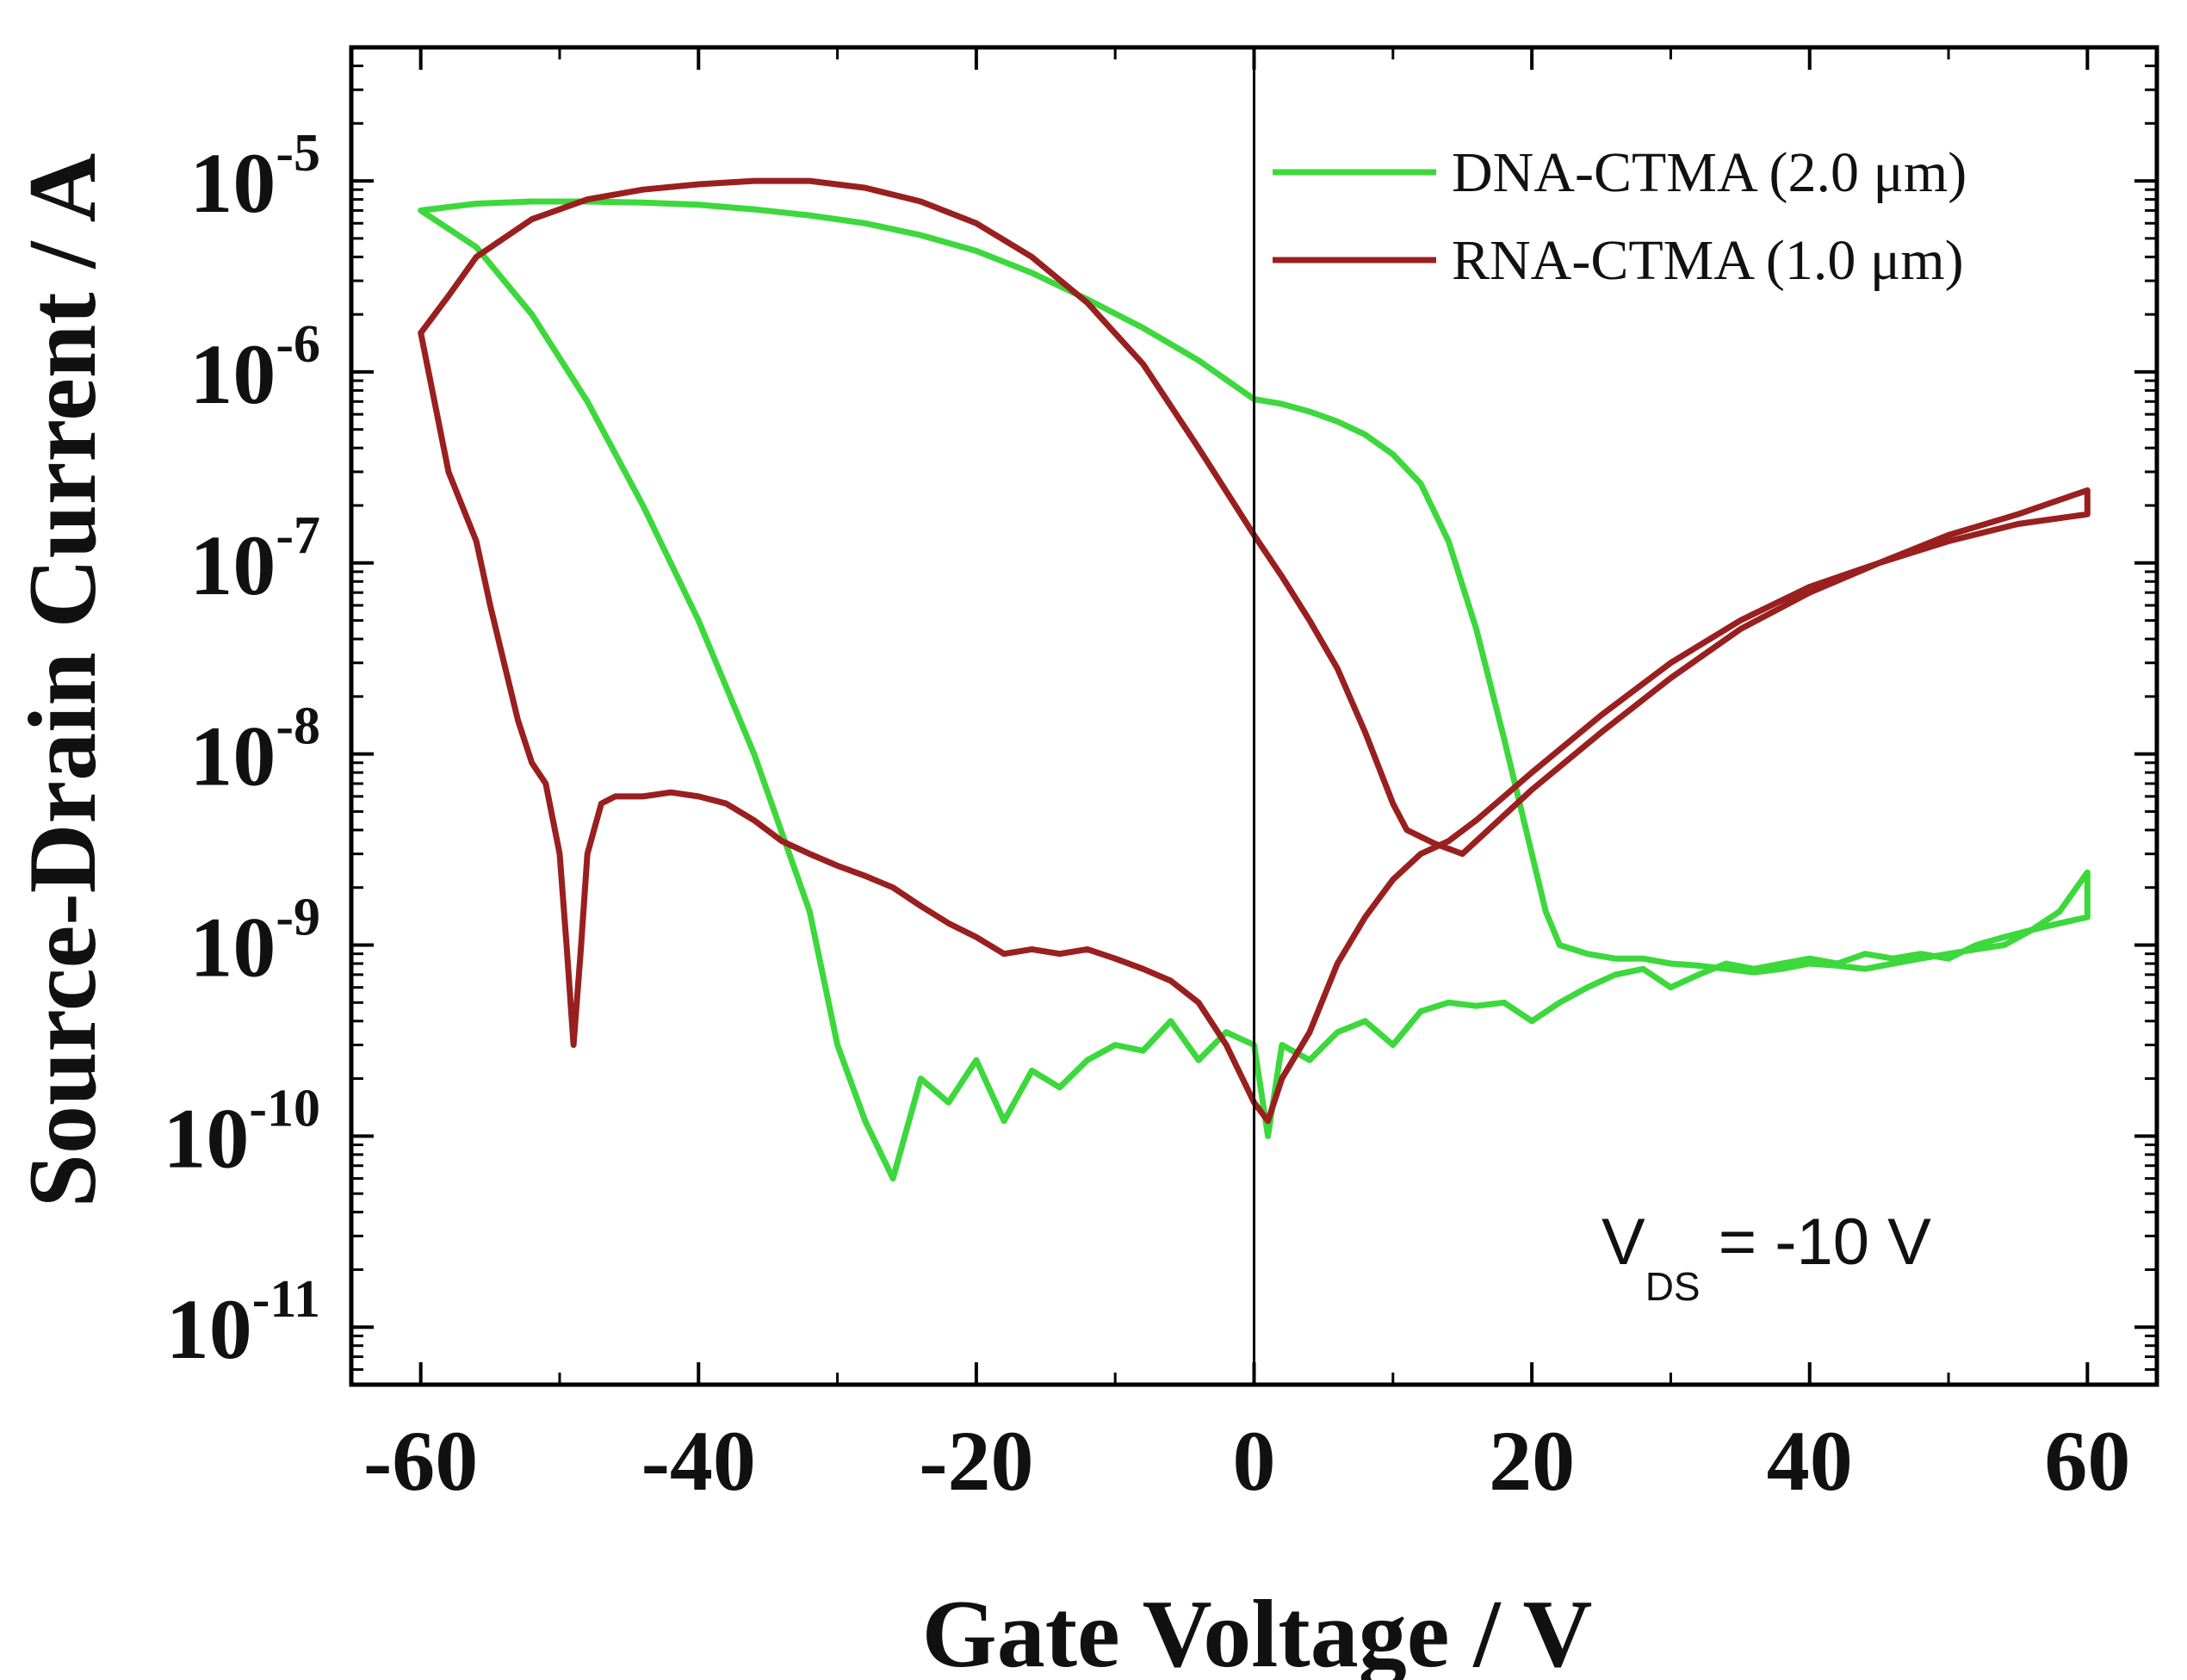 This screenshot has width=2187, height=1680. Describe the element at coordinates (298, 918) in the screenshot. I see `y-tick-exponent: -9` at that location.